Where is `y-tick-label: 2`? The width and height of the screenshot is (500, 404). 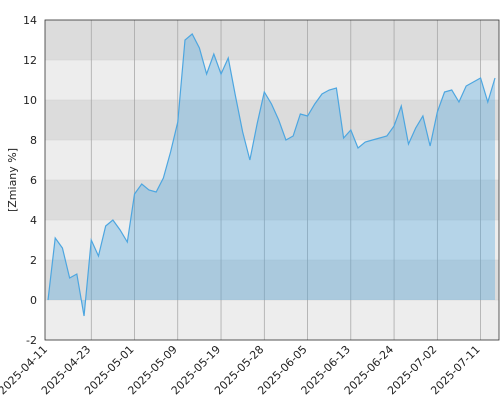
y-tick-label: 2 is located at coordinates (33, 260).